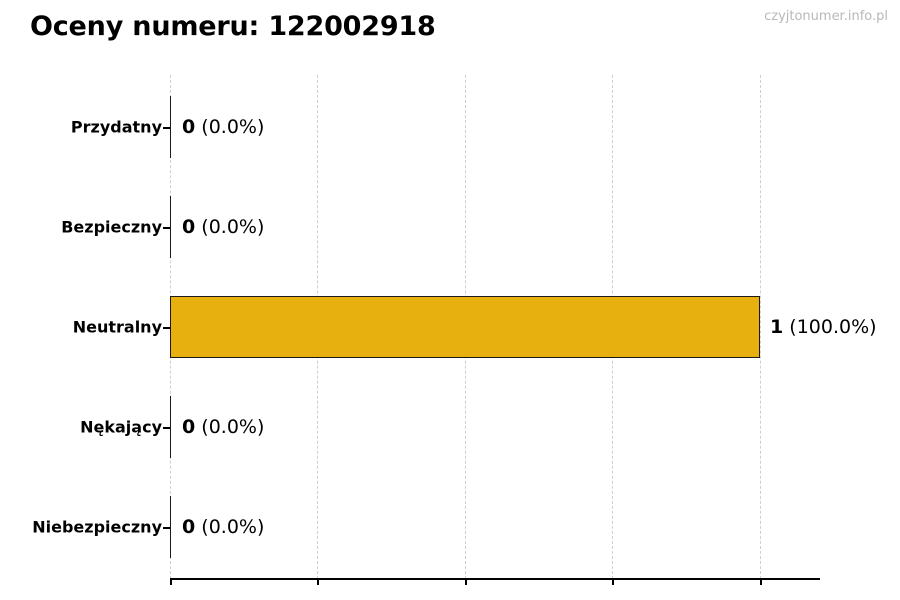 This screenshot has height=600, width=900. Describe the element at coordinates (233, 26) in the screenshot. I see `page-title: Oceny numeru: 122002918` at that location.